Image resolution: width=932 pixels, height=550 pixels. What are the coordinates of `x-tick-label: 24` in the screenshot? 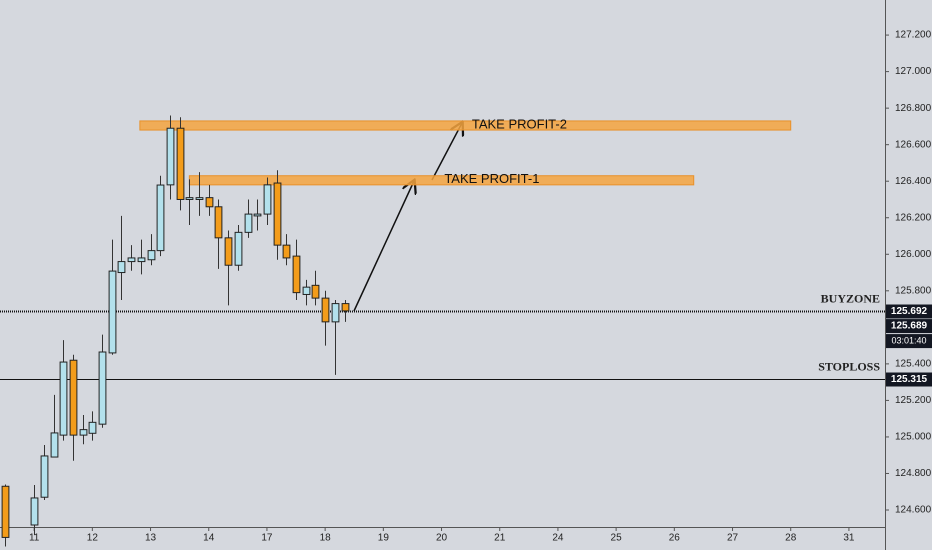 It's located at (558, 538).